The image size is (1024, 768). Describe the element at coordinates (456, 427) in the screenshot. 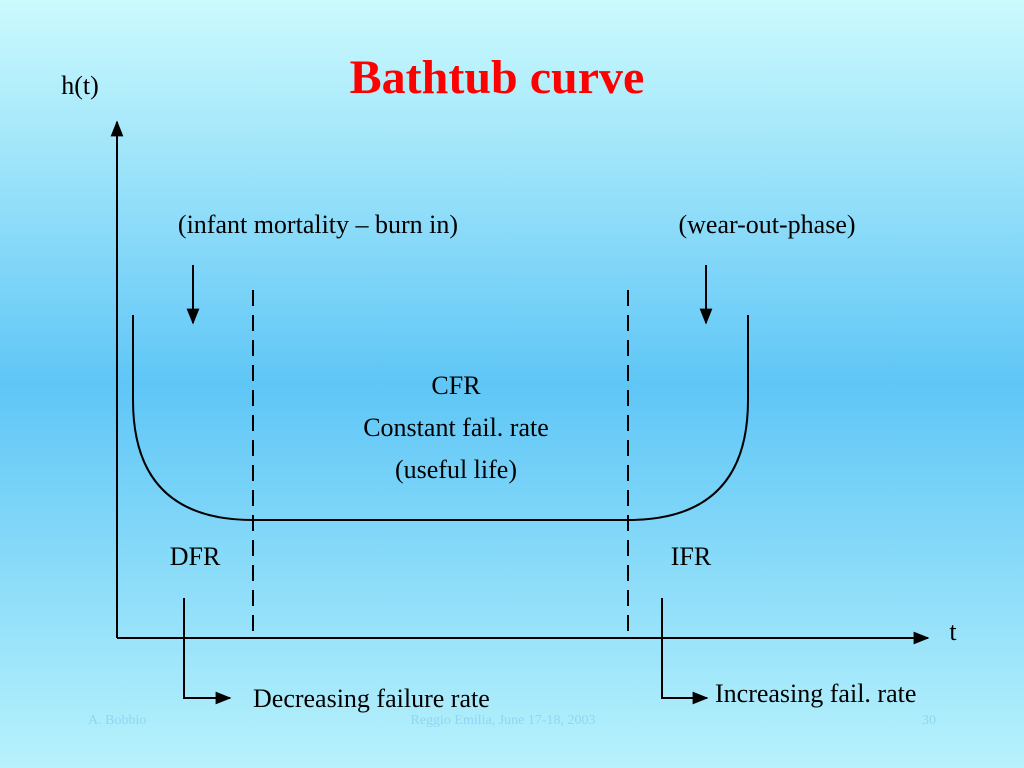

I see `cfr-line1: Constant fail. rate` at that location.